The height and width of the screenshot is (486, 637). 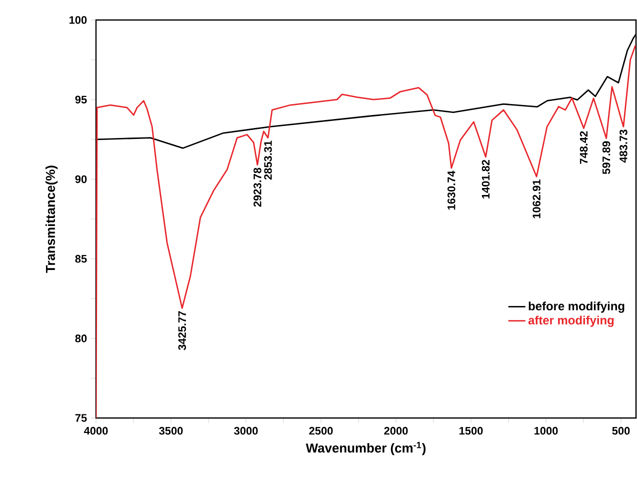 I want to click on annotation: 2853.31, so click(x=268, y=160).